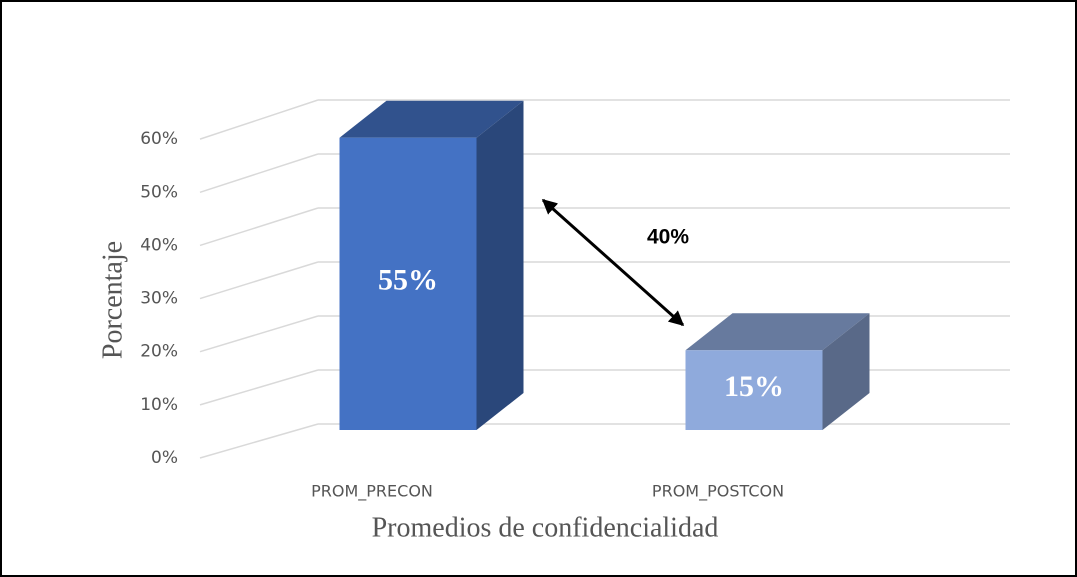 The width and height of the screenshot is (1077, 577). Describe the element at coordinates (159, 405) in the screenshot. I see `y-tick-label: 10%` at that location.